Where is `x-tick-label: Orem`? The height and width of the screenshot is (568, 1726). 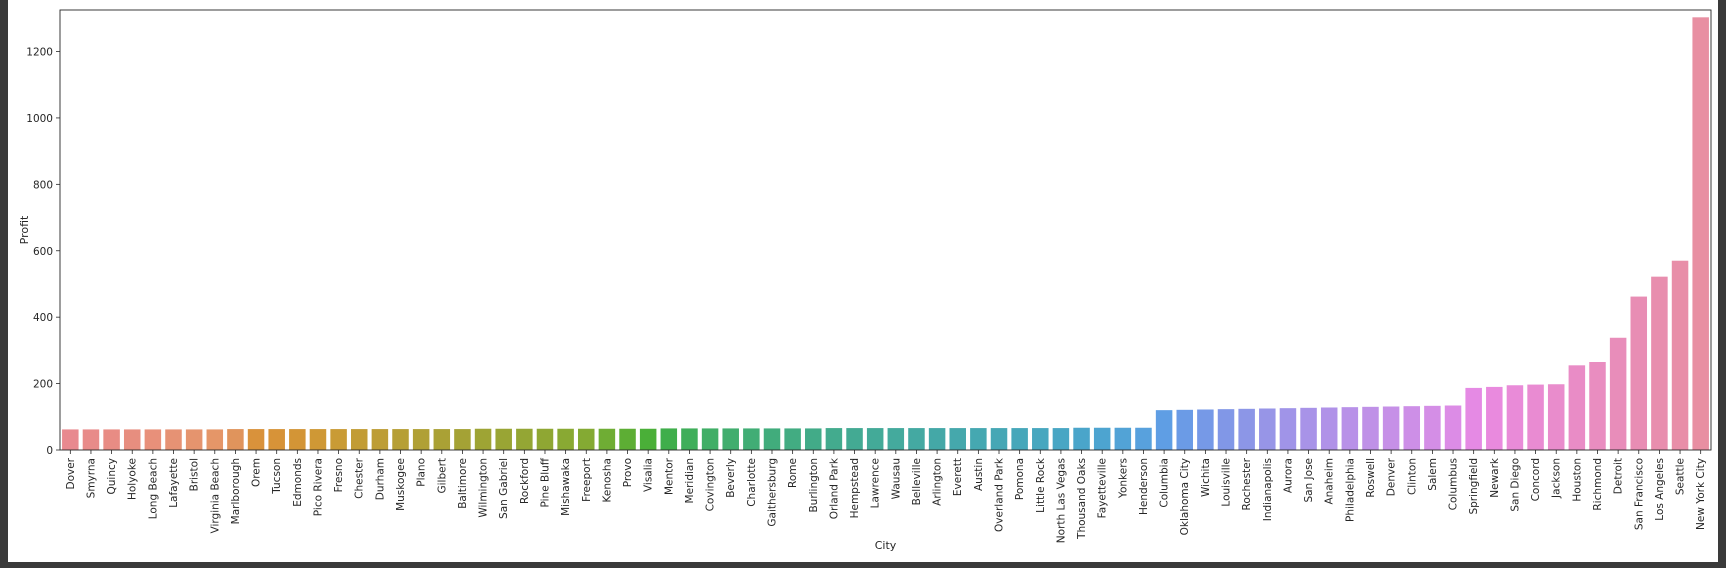
x-tick-label: Orem is located at coordinates (257, 472).